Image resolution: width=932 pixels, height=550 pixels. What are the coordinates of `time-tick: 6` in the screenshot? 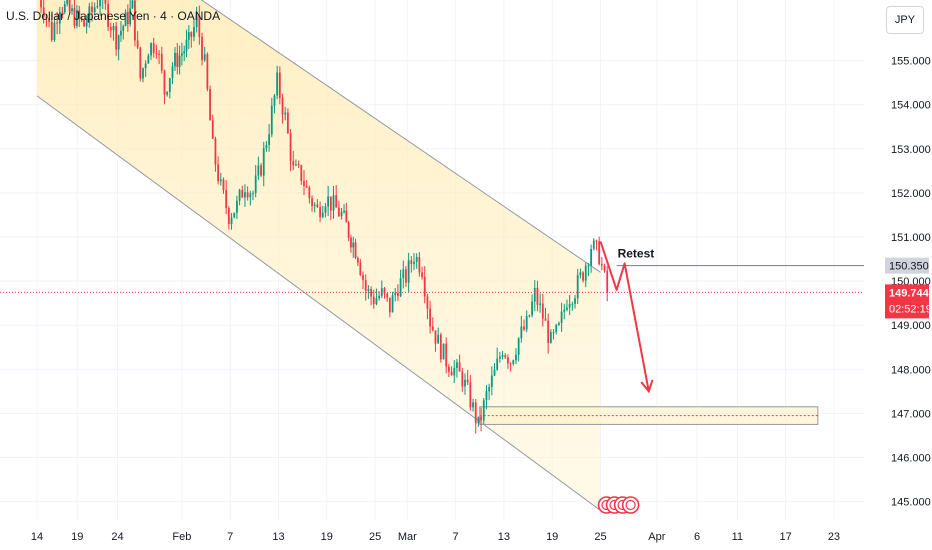 It's located at (697, 537).